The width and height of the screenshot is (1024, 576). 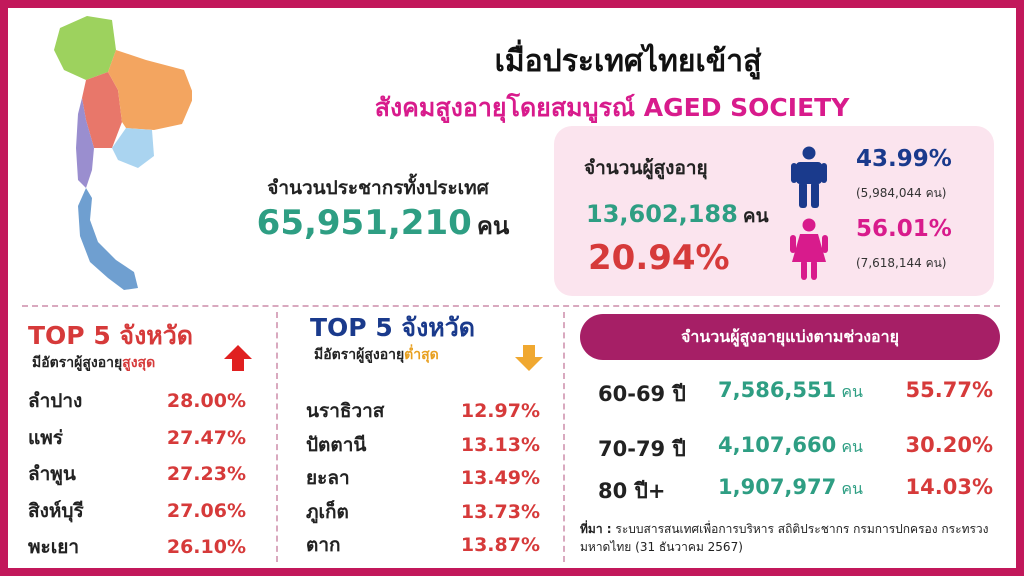 What do you see at coordinates (359, 355) in the screenshot?
I see `top-lowest-subtitle-prefix: มีอัตราผู้สูงอายุ` at bounding box center [359, 355].